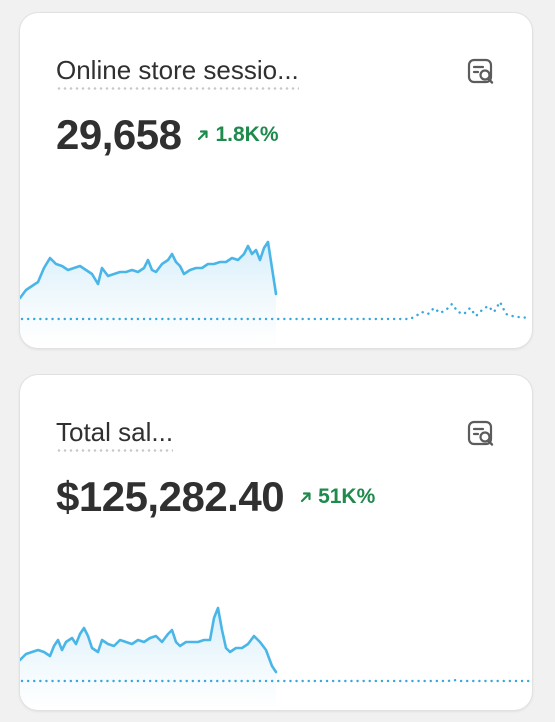 This screenshot has width=555, height=722. Describe the element at coordinates (247, 134) in the screenshot. I see `change-value: 1.8K%` at that location.